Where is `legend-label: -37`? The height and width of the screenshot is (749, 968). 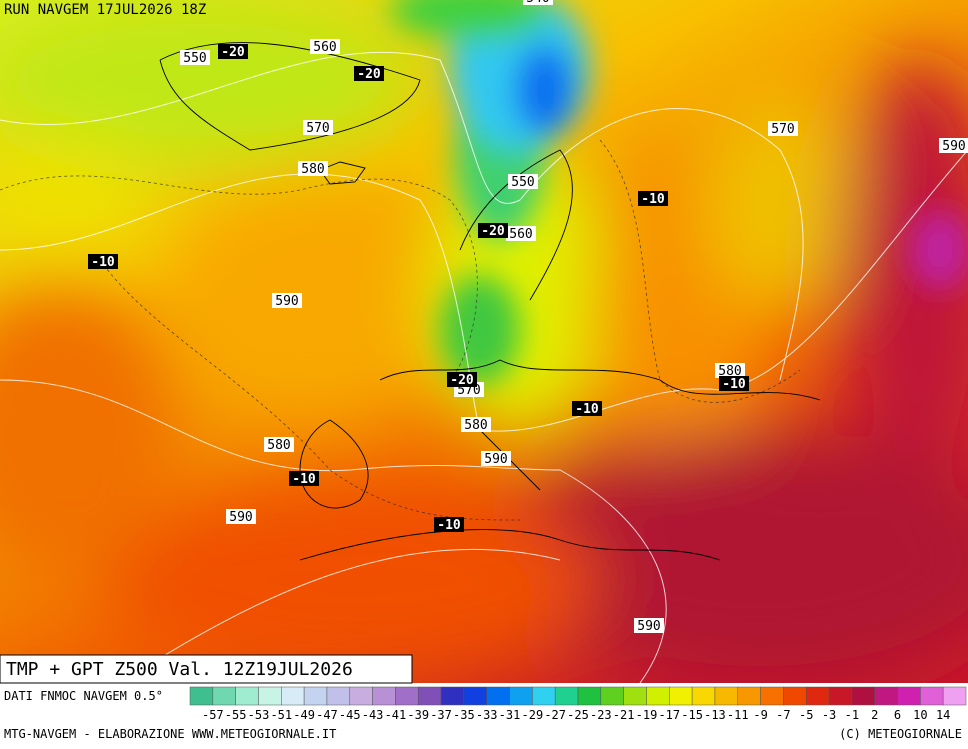
legend-label: -37 is located at coordinates (441, 715).